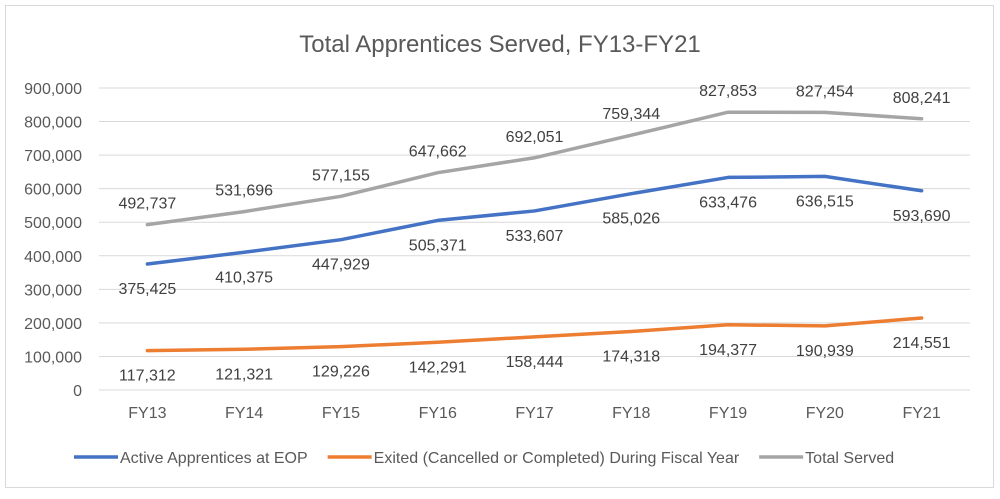 The image size is (1000, 499). Describe the element at coordinates (825, 201) in the screenshot. I see `data-label: 636,515` at that location.